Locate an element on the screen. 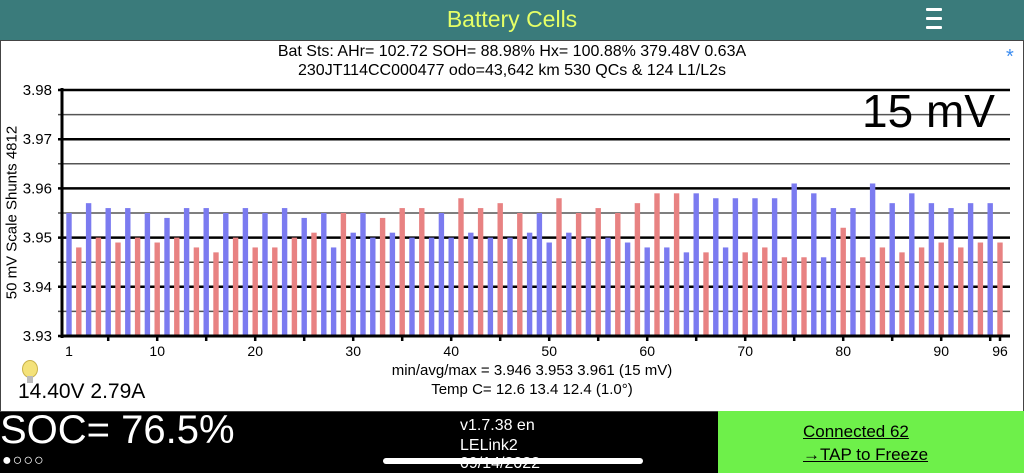  home-indicator is located at coordinates (513, 461).